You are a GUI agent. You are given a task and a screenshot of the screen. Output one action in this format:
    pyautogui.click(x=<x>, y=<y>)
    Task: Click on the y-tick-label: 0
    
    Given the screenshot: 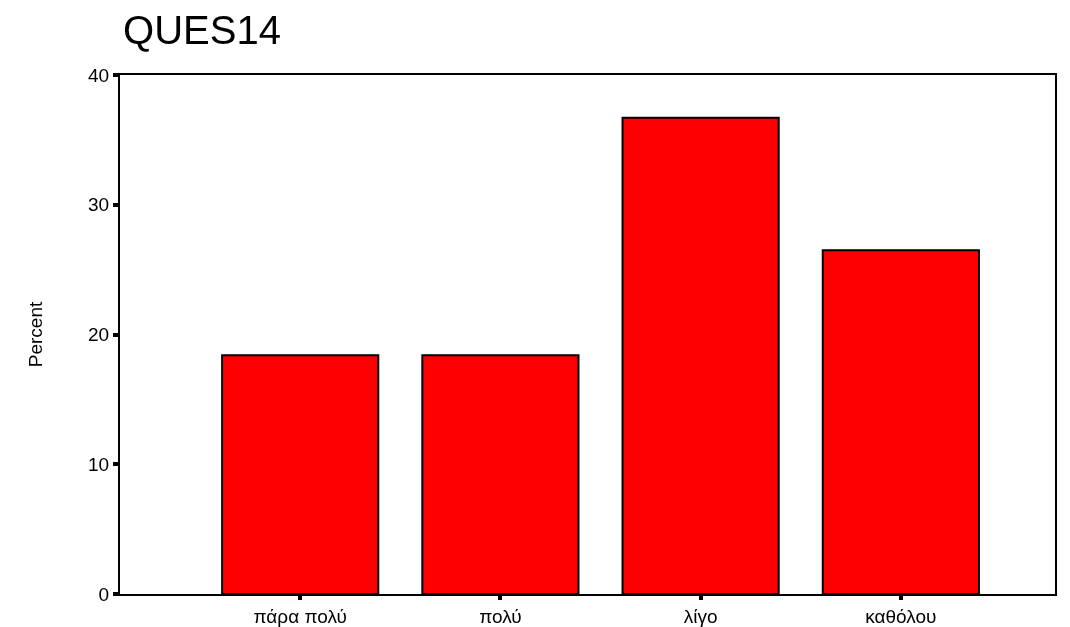 What is the action you would take?
    pyautogui.click(x=104, y=594)
    